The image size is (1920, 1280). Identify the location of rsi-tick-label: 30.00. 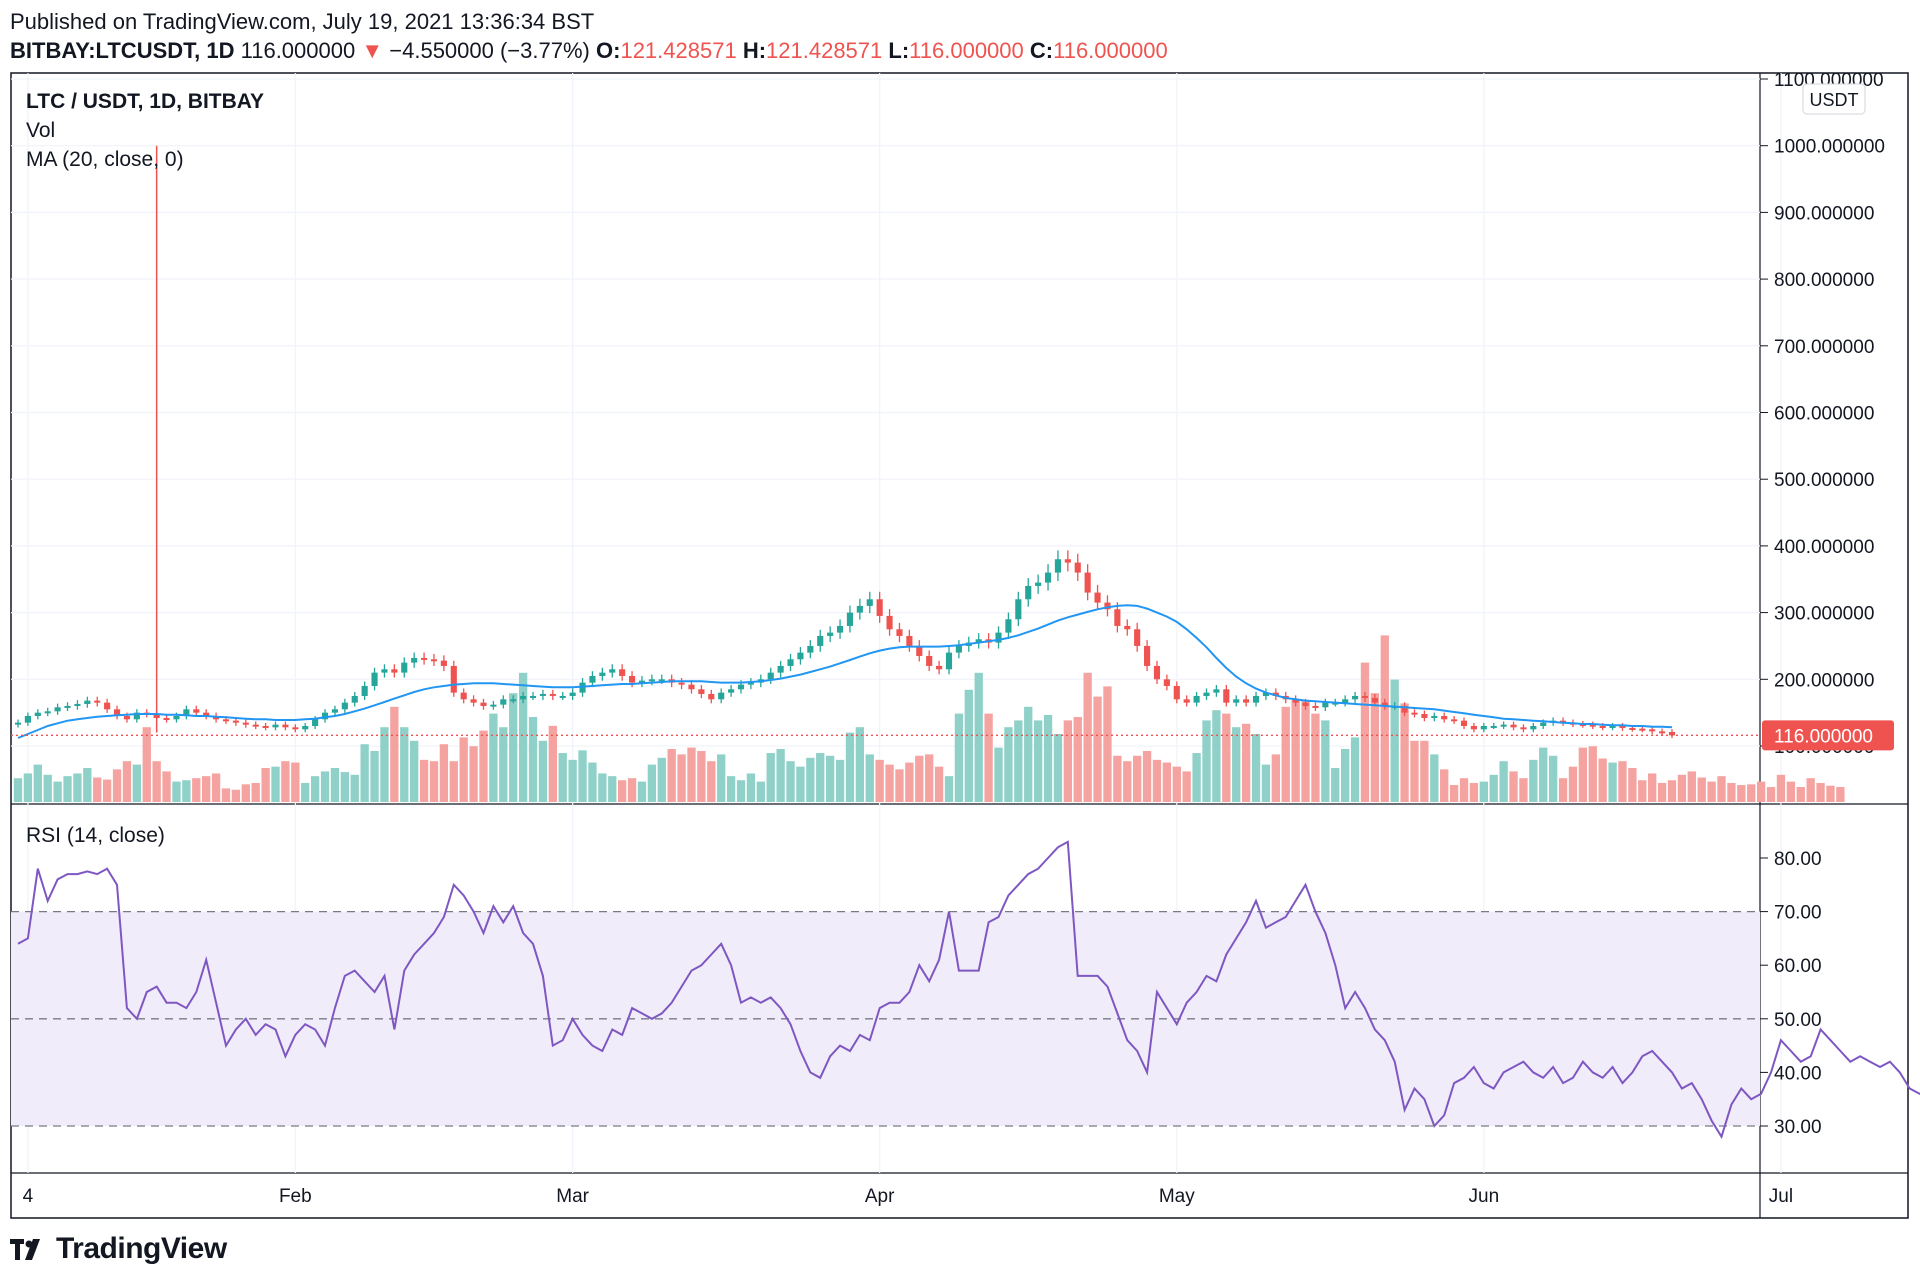
(1798, 1127).